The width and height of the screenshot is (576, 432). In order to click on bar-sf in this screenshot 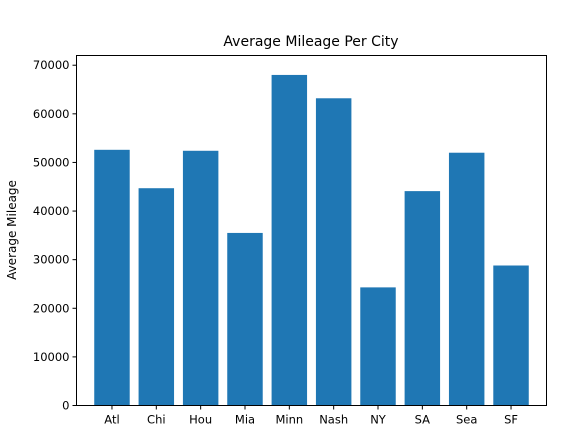, I will do `click(511, 335)`.